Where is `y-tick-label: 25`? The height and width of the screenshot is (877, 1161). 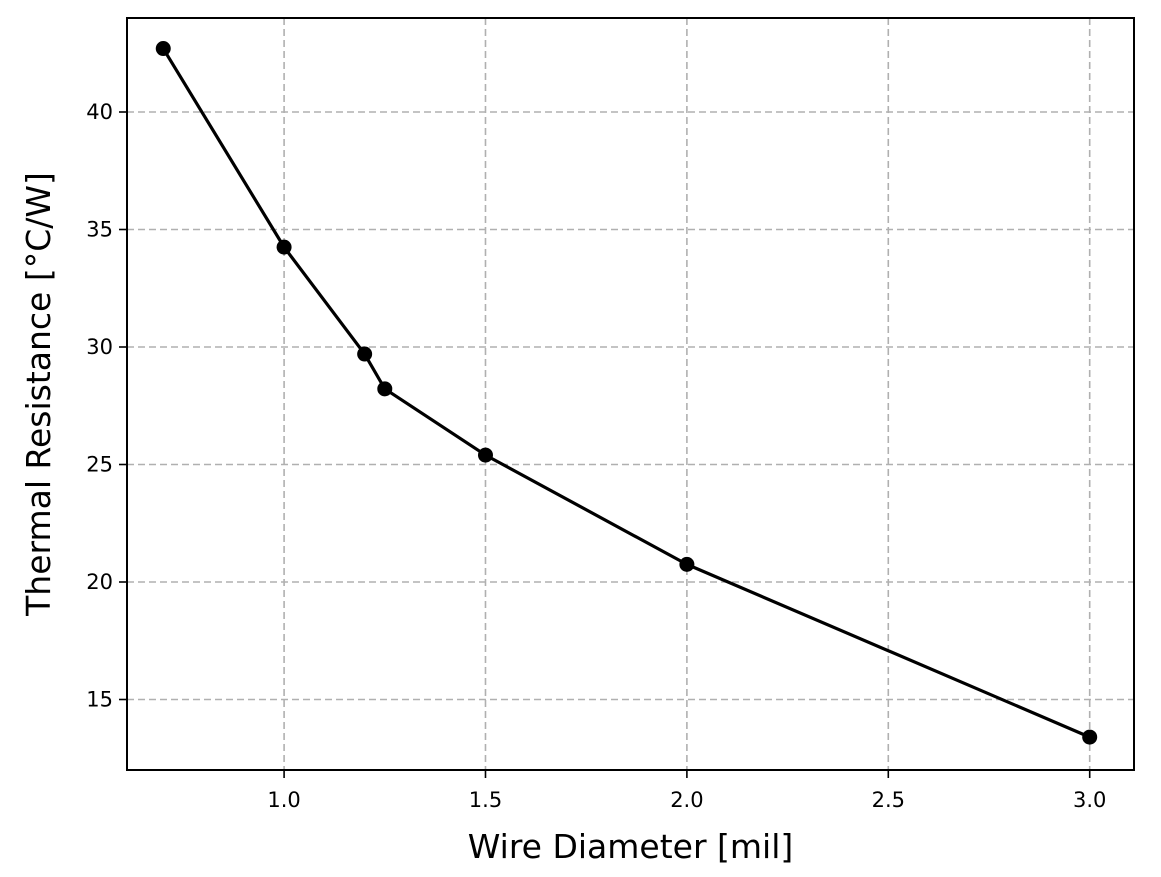
y-tick-label: 25 is located at coordinates (99, 465).